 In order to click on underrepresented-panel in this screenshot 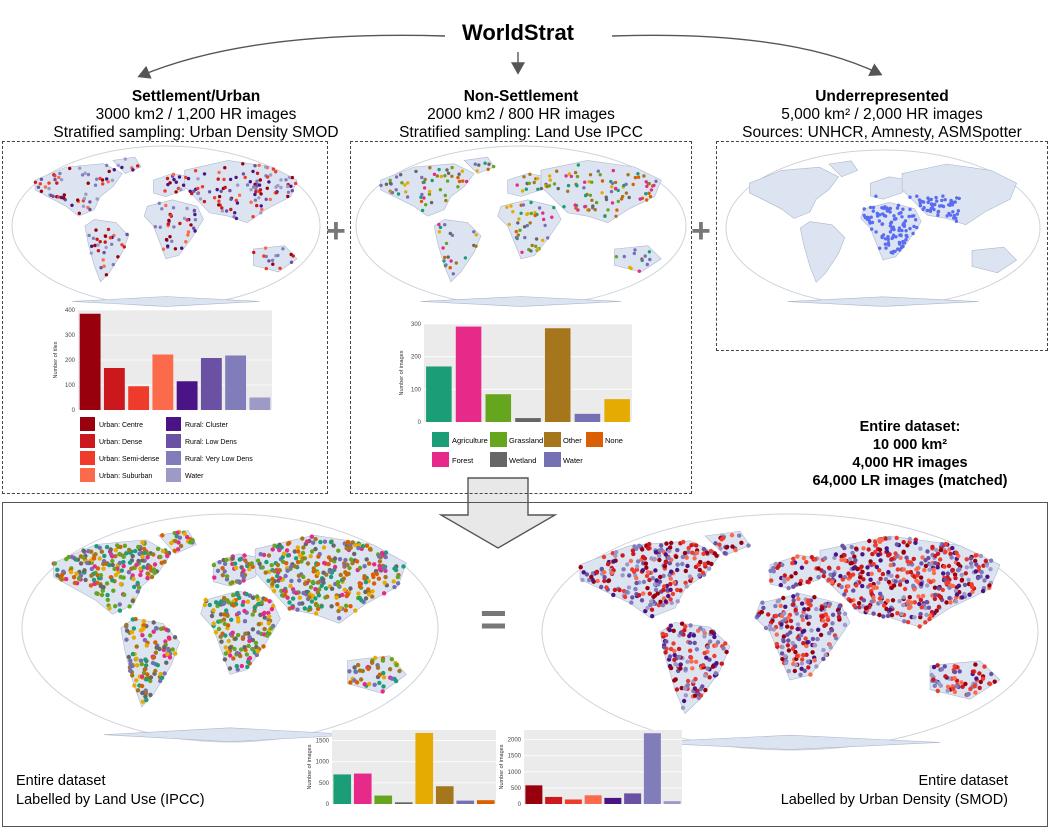, I will do `click(882, 246)`.